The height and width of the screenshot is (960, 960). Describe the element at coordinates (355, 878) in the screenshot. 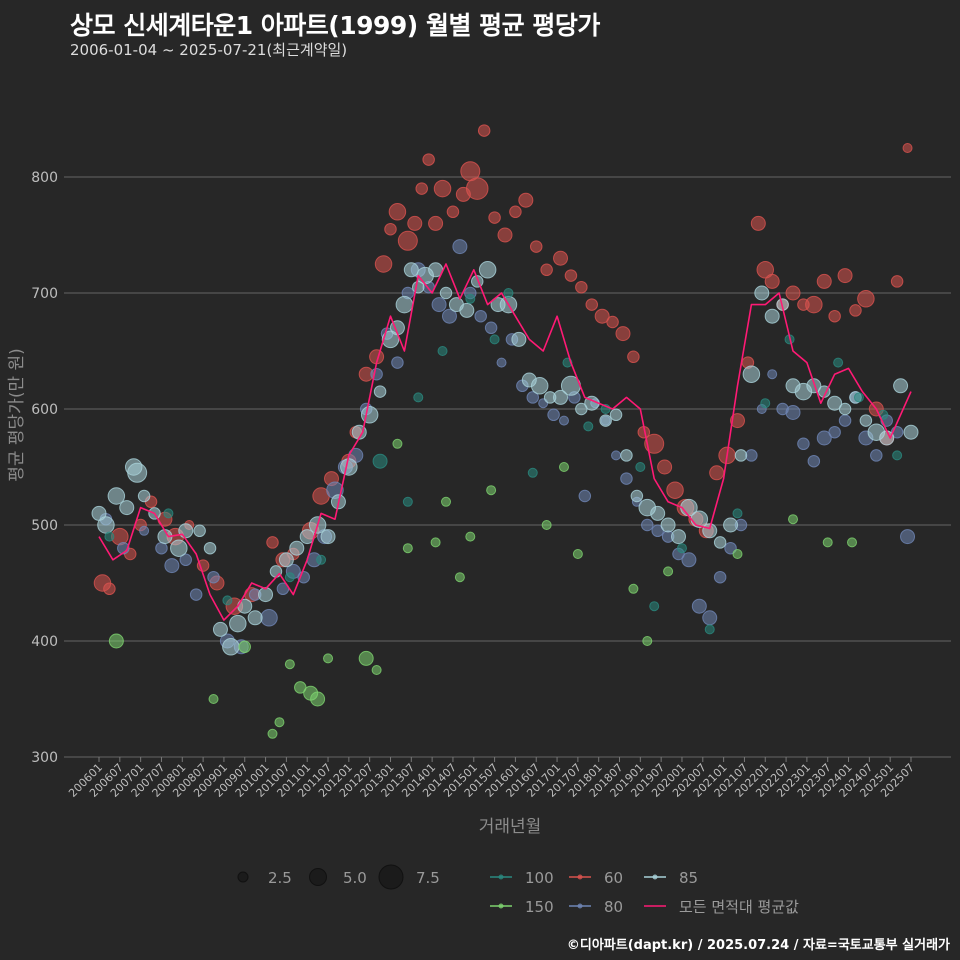

I see `size-legend-label: 5.0` at that location.